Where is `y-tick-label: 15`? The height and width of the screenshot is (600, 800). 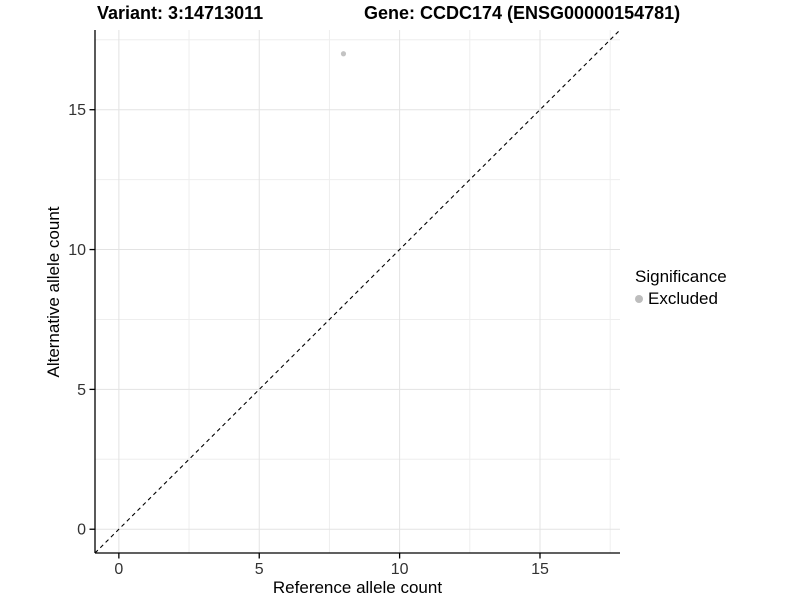 y-tick-label: 15 is located at coordinates (77, 110).